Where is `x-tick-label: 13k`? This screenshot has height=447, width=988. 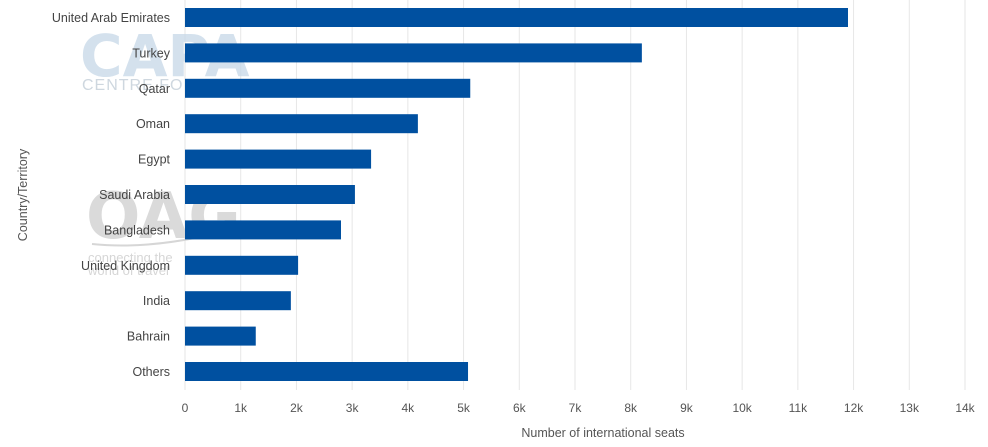 x-tick-label: 13k is located at coordinates (910, 408).